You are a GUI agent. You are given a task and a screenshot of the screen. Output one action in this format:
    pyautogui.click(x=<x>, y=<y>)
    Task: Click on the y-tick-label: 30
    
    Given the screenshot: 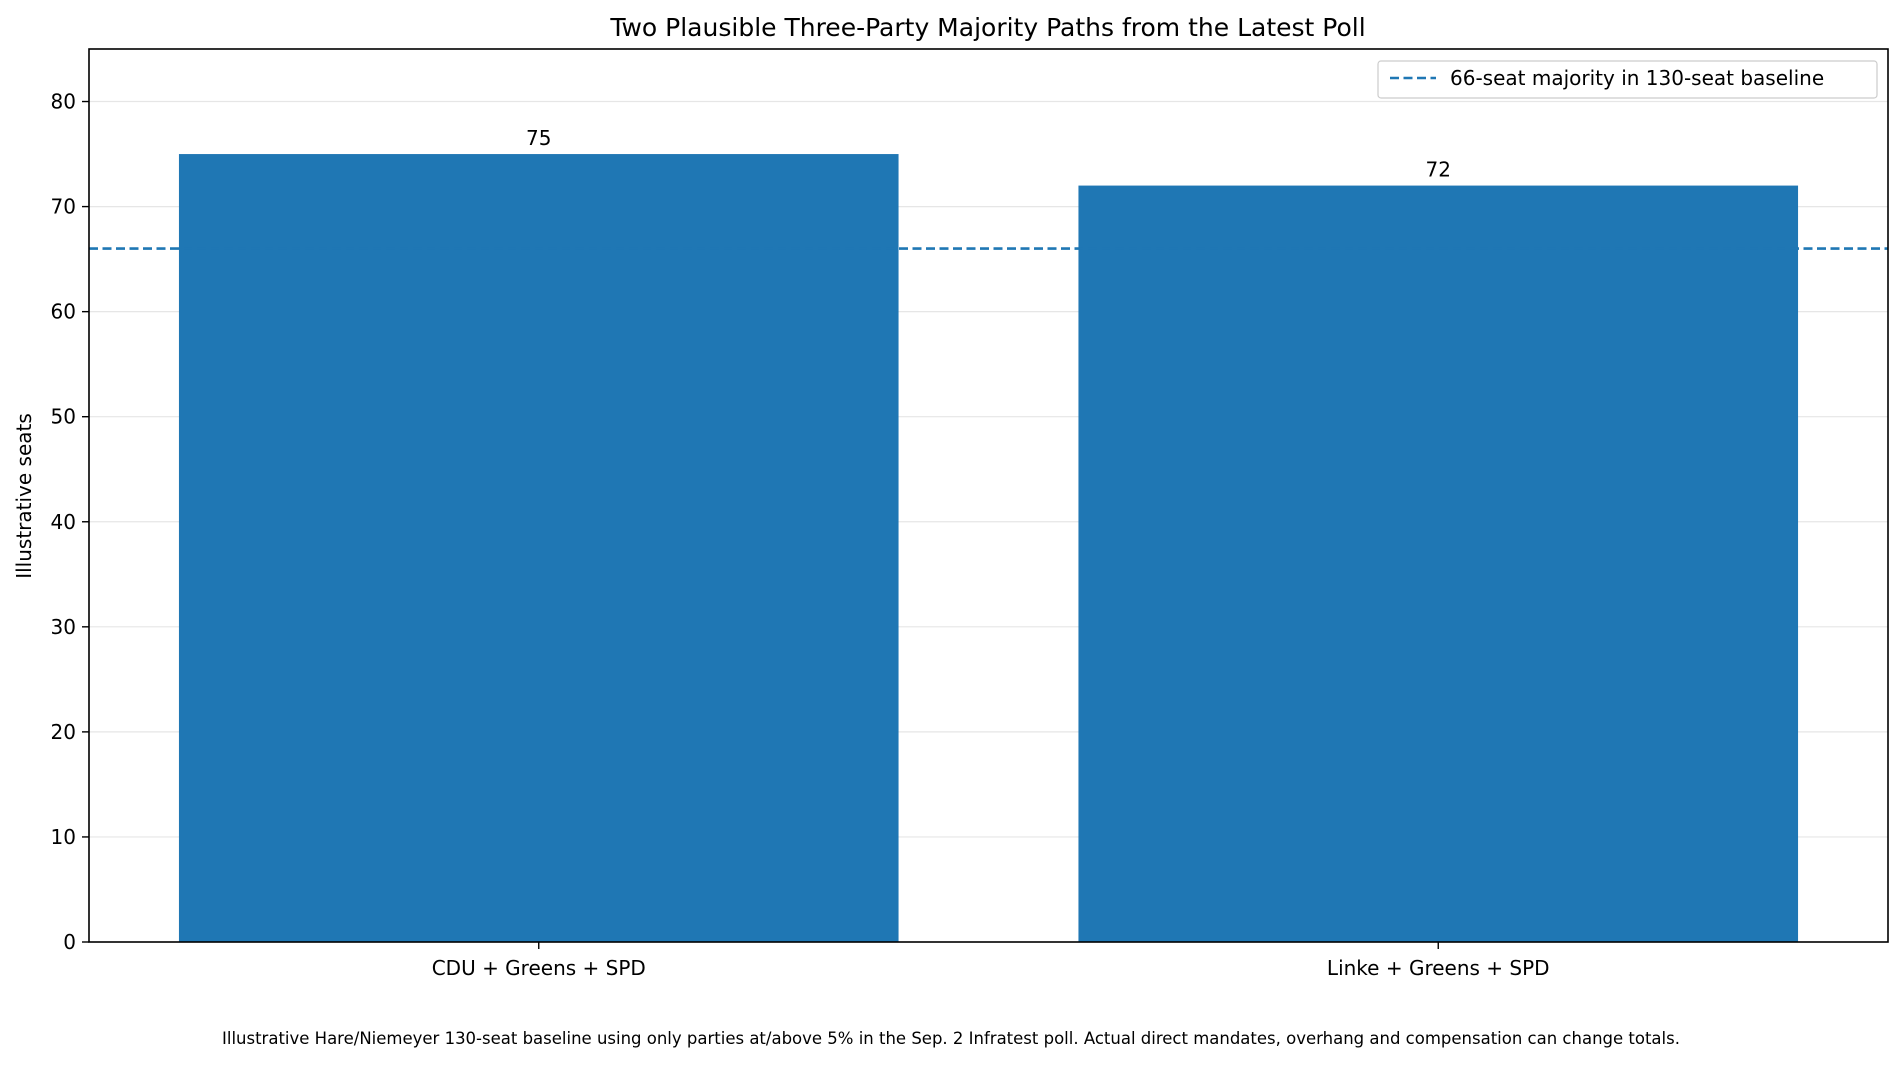 What is the action you would take?
    pyautogui.click(x=63, y=627)
    